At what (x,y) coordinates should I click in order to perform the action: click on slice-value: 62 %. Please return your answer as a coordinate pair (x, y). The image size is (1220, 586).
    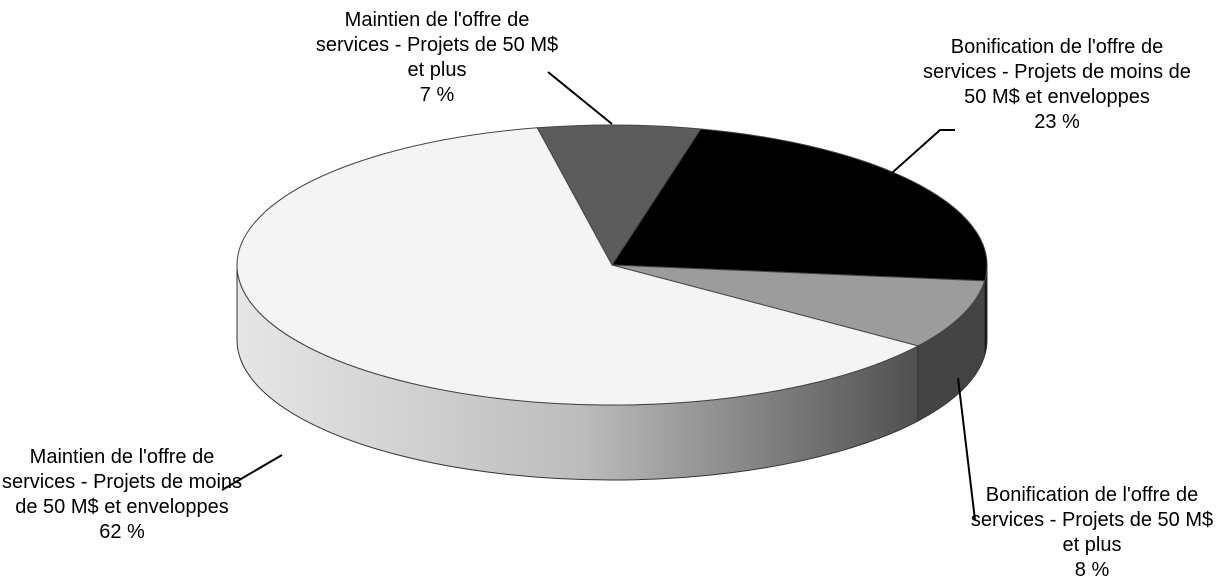
    Looking at the image, I should click on (122, 532).